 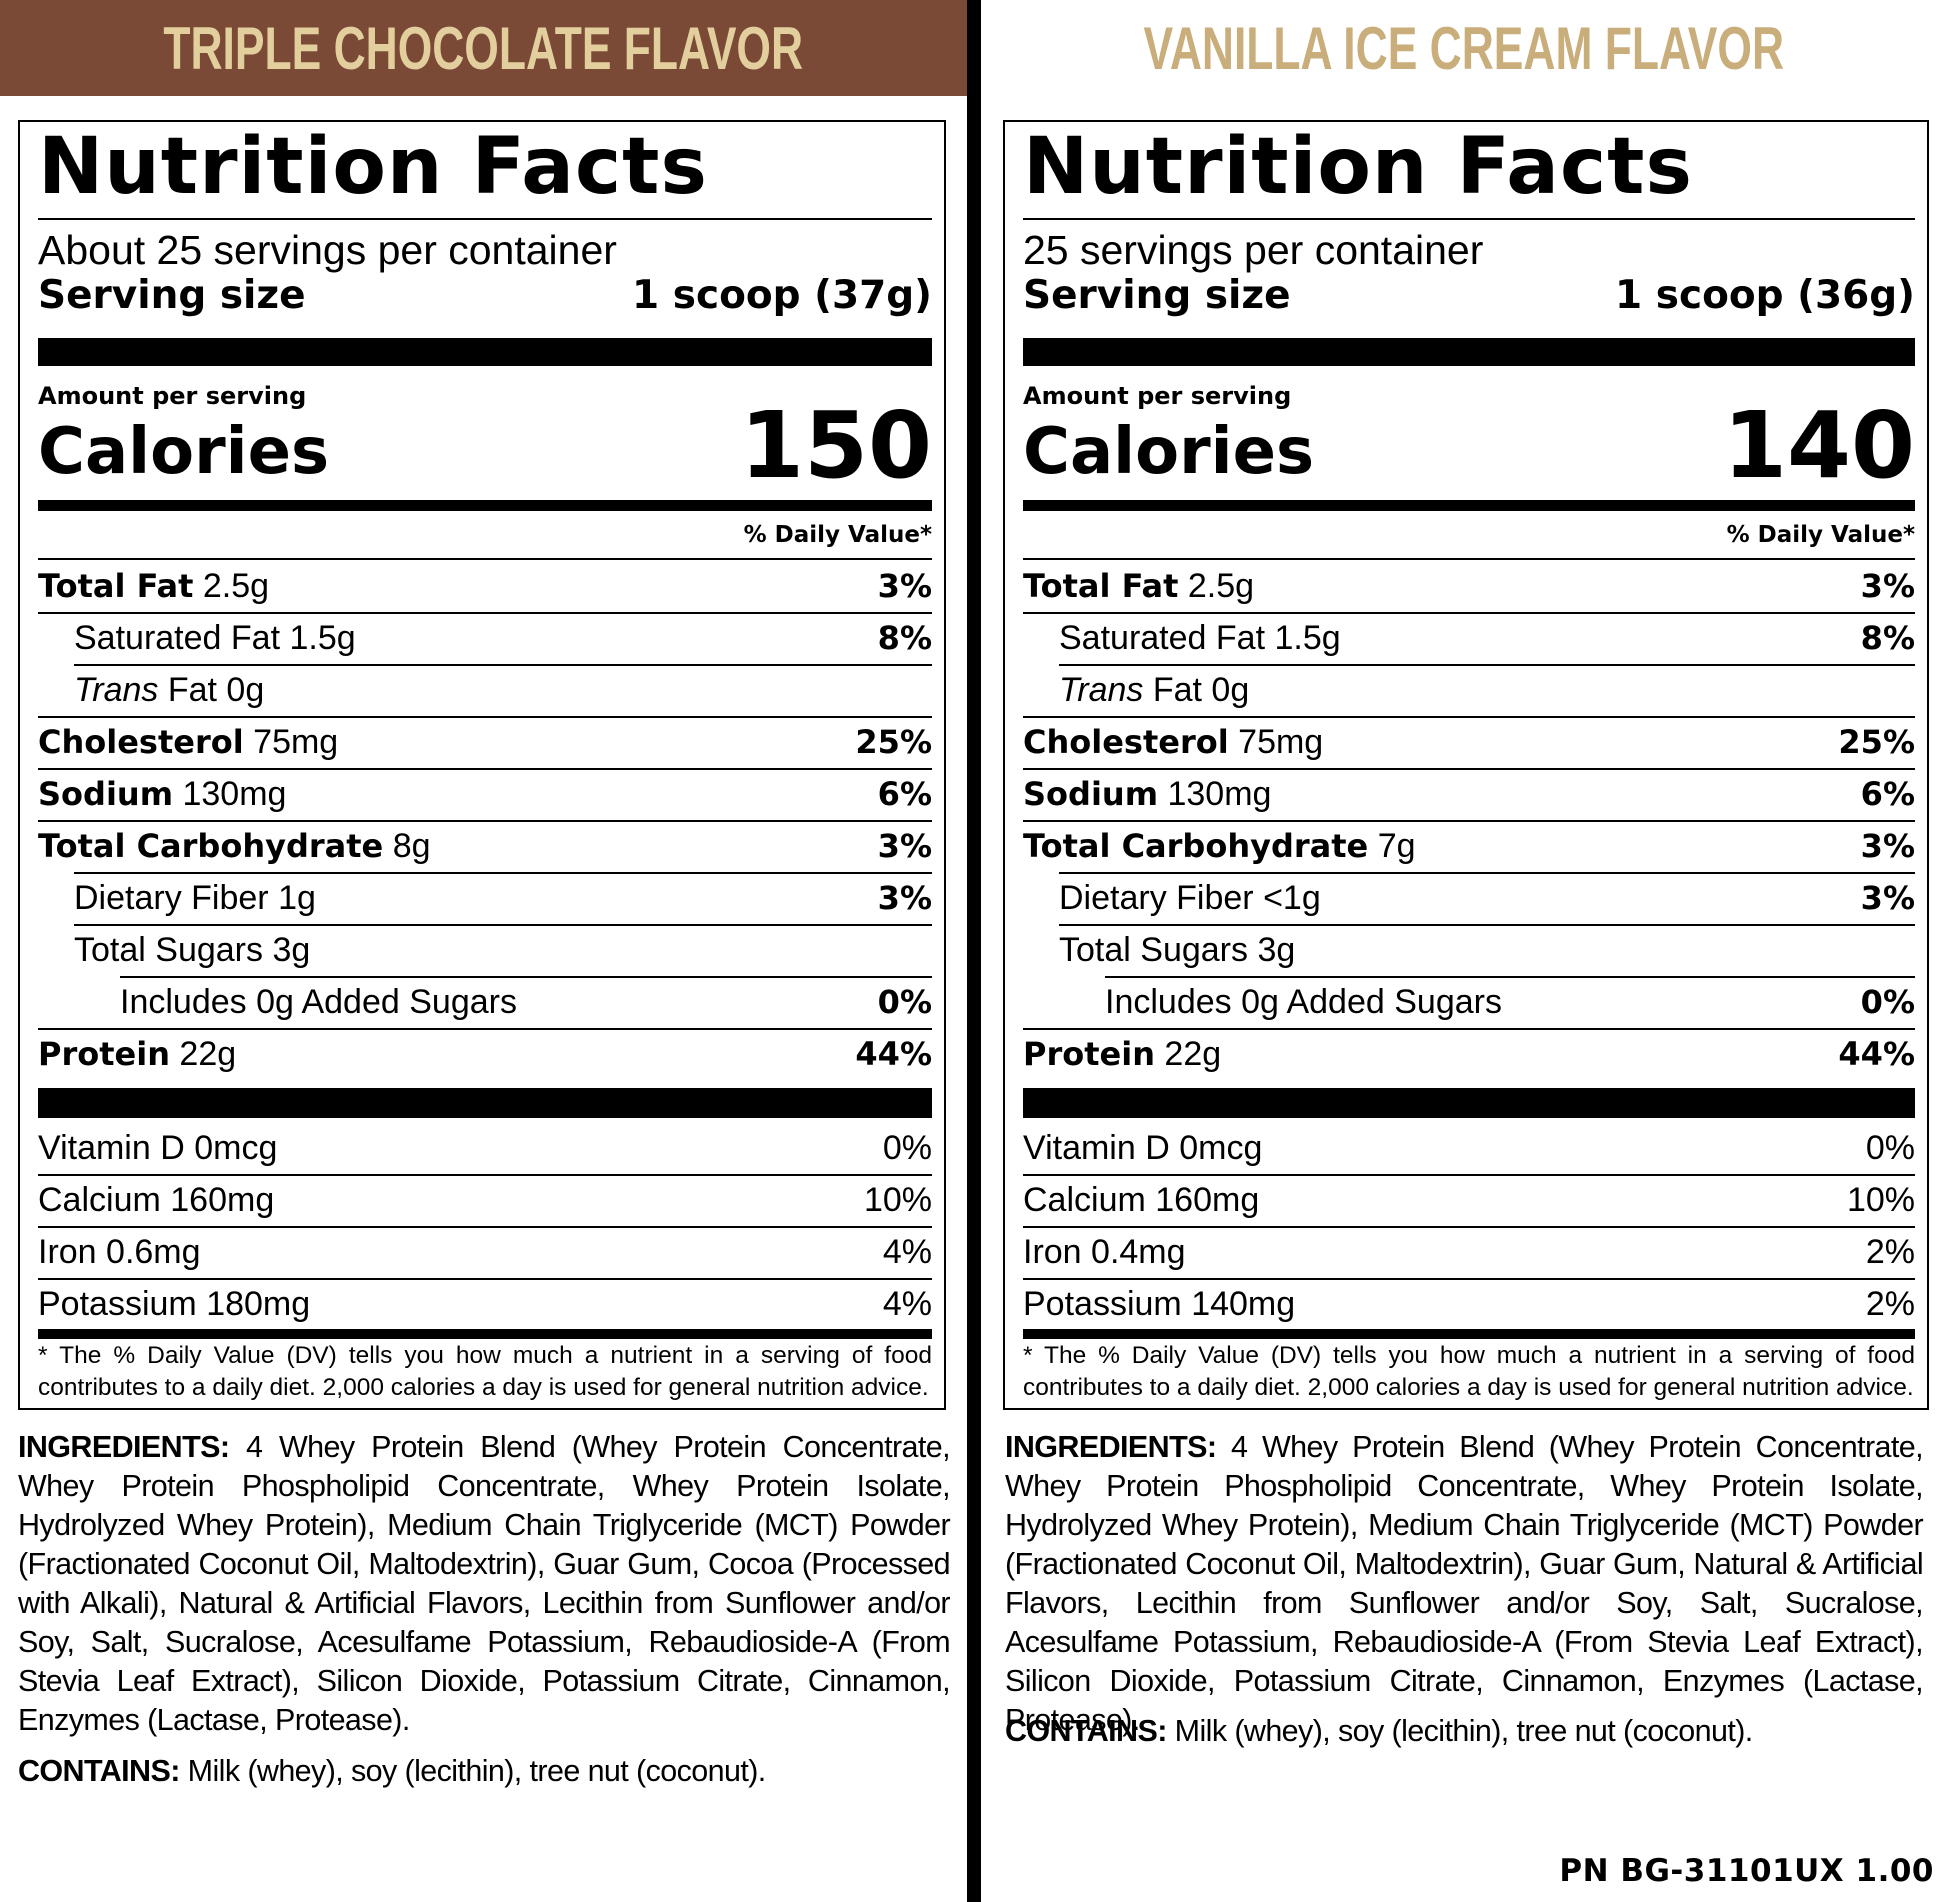 What do you see at coordinates (116, 690) in the screenshot?
I see `nutrient-label-italic: Trans` at bounding box center [116, 690].